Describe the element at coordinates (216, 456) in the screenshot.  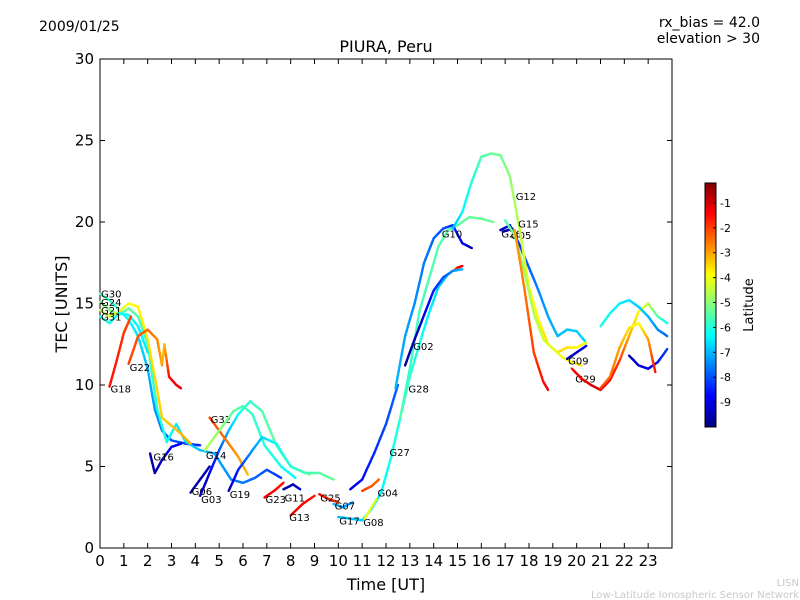
I see `series-label: G14` at that location.